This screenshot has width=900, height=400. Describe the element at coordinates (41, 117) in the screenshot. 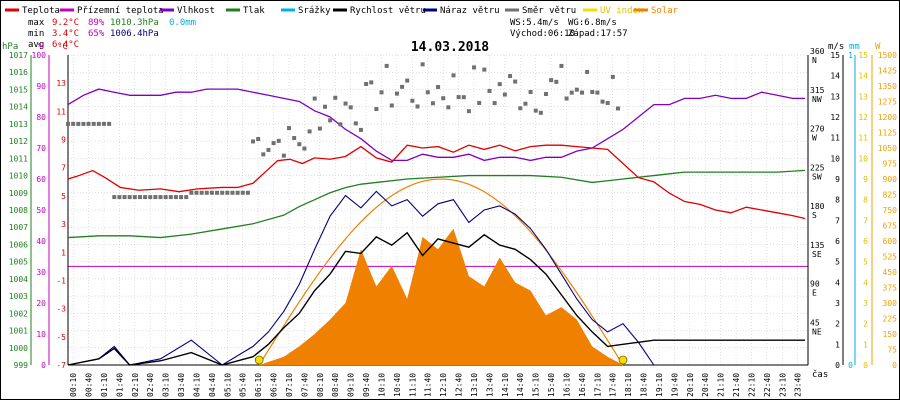

I see `tick-humidity: 80` at that location.